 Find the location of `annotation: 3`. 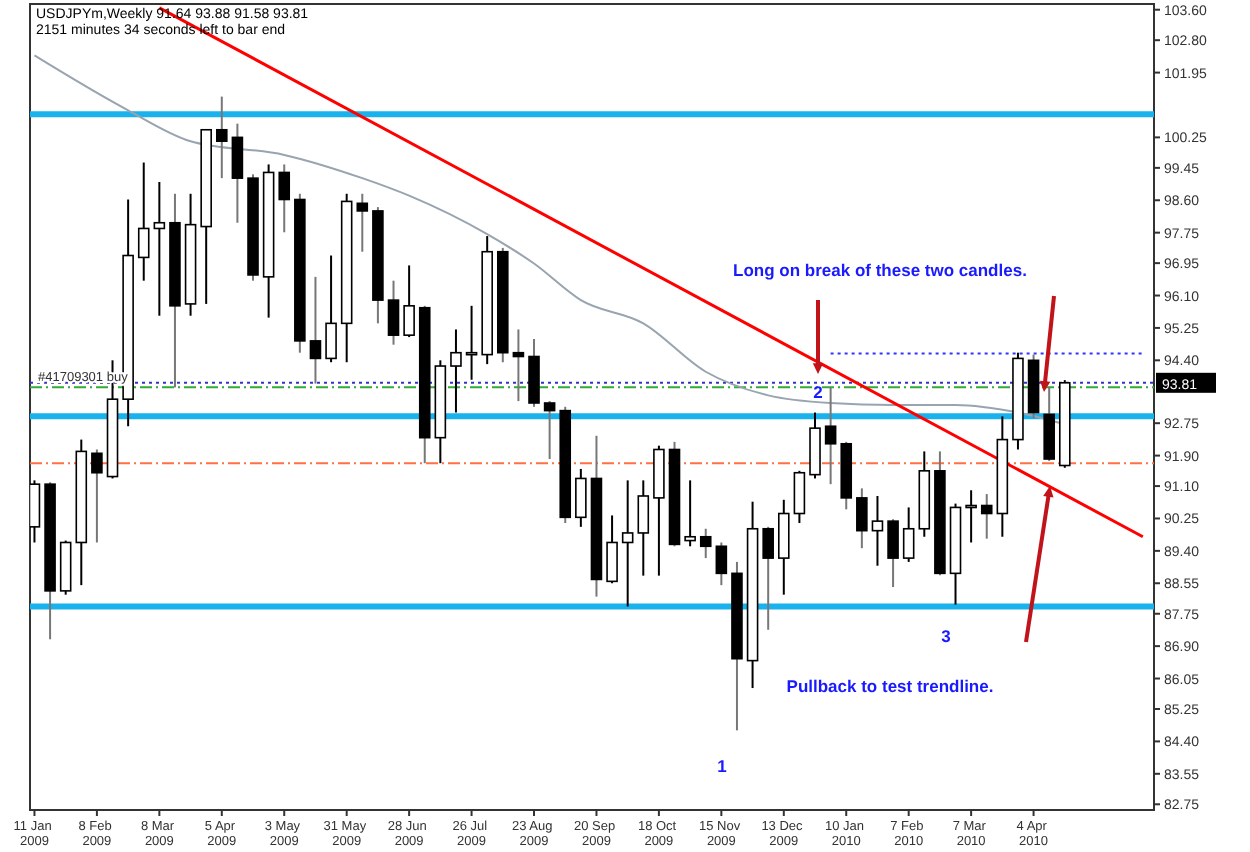

annotation: 3 is located at coordinates (946, 636).